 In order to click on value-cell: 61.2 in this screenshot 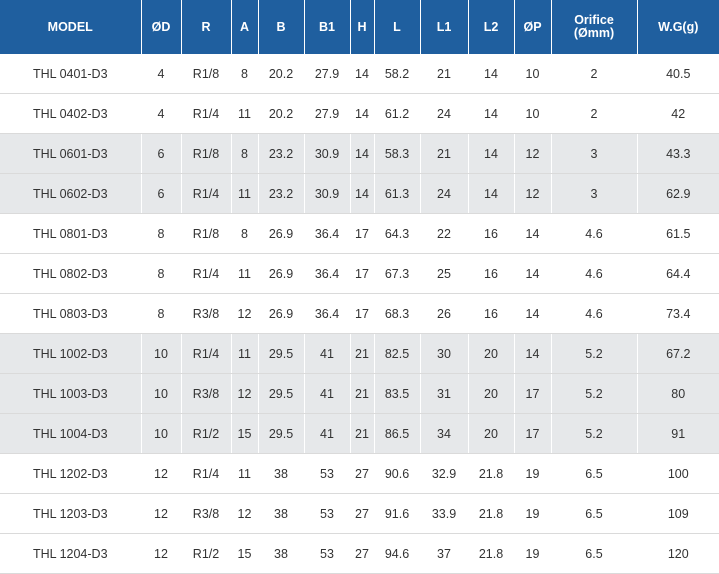, I will do `click(397, 113)`.